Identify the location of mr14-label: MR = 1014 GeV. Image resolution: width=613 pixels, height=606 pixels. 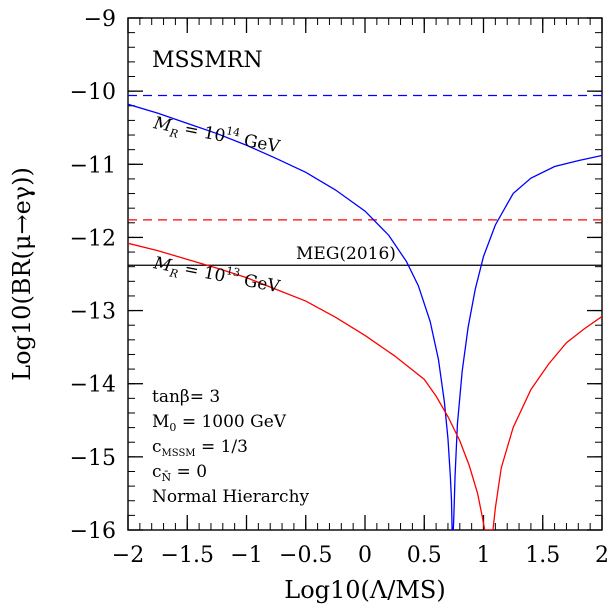
(216, 135).